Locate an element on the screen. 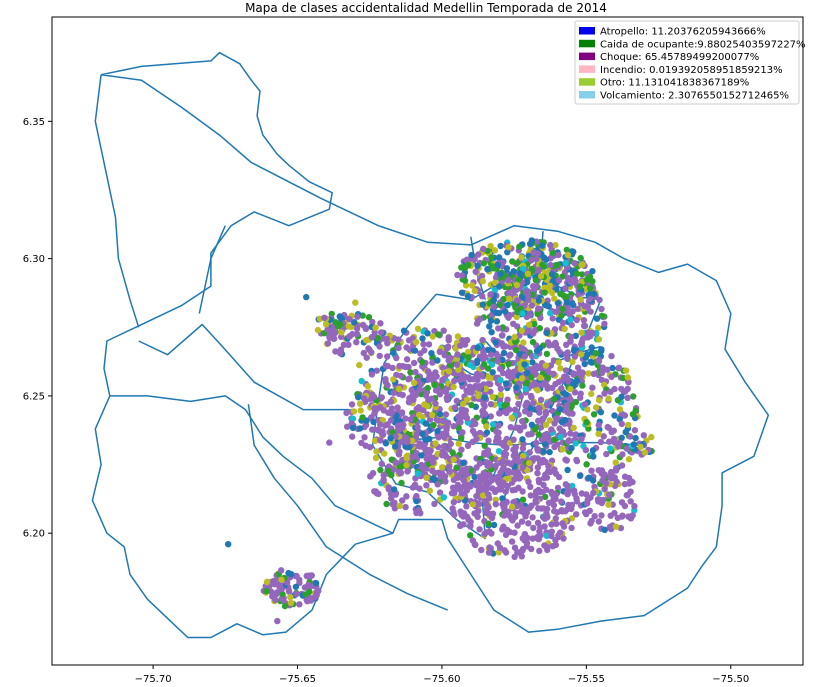 This screenshot has height=687, width=827. x-tick-label-4: −75.50 is located at coordinates (730, 679).